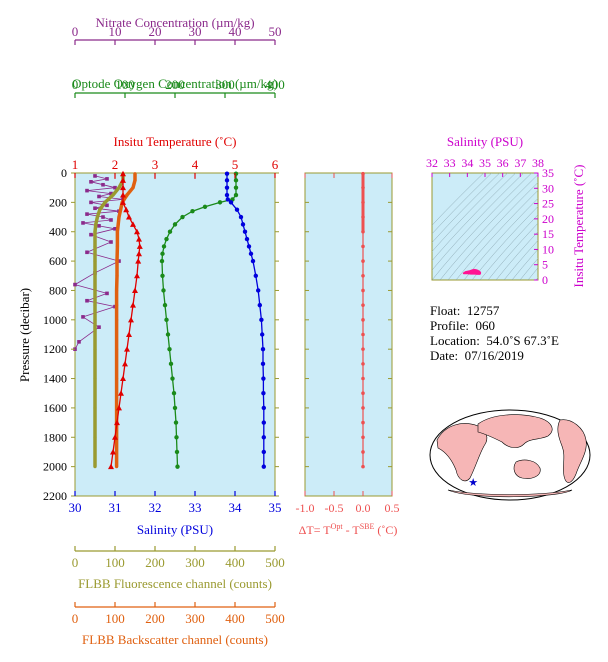 The image size is (608, 662). What do you see at coordinates (175, 83) in the screenshot?
I see `oxygen-axis-title: Optode Oxygen Concentration (µm/kg)` at bounding box center [175, 83].